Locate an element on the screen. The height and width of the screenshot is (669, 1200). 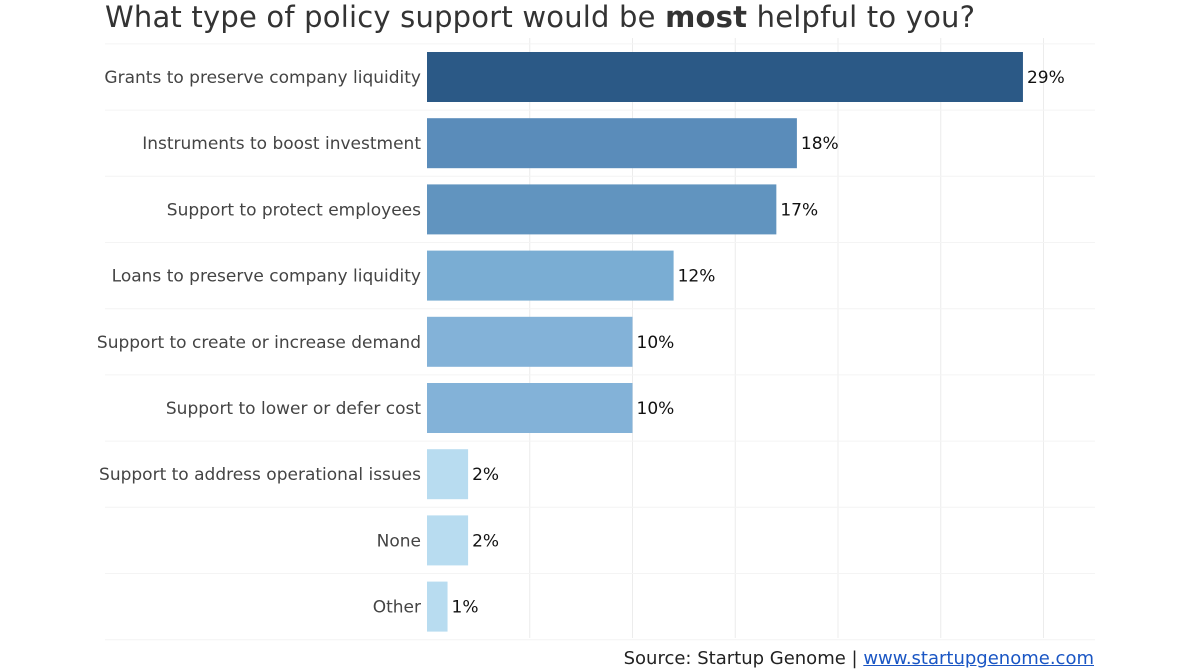
category-label: Other is located at coordinates (397, 608).